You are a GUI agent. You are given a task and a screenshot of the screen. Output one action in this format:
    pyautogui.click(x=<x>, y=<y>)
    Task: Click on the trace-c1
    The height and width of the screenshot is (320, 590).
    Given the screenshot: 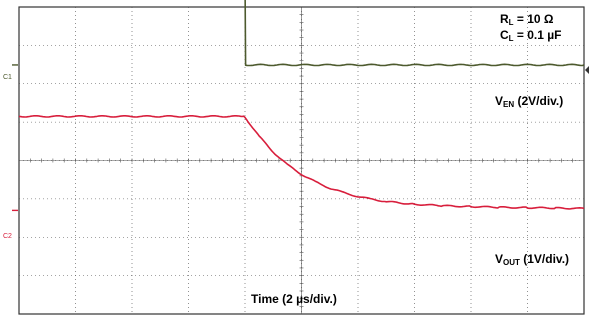 What is the action you would take?
    pyautogui.click(x=414, y=33)
    